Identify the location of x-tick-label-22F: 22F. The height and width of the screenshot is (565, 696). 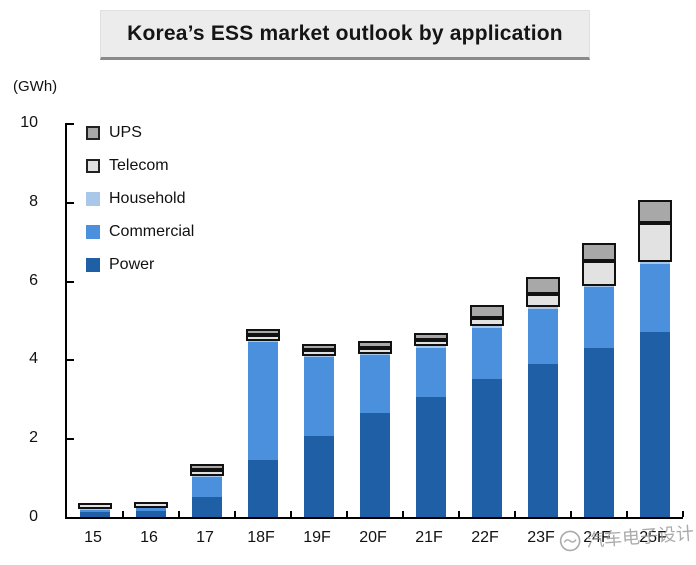
(485, 537).